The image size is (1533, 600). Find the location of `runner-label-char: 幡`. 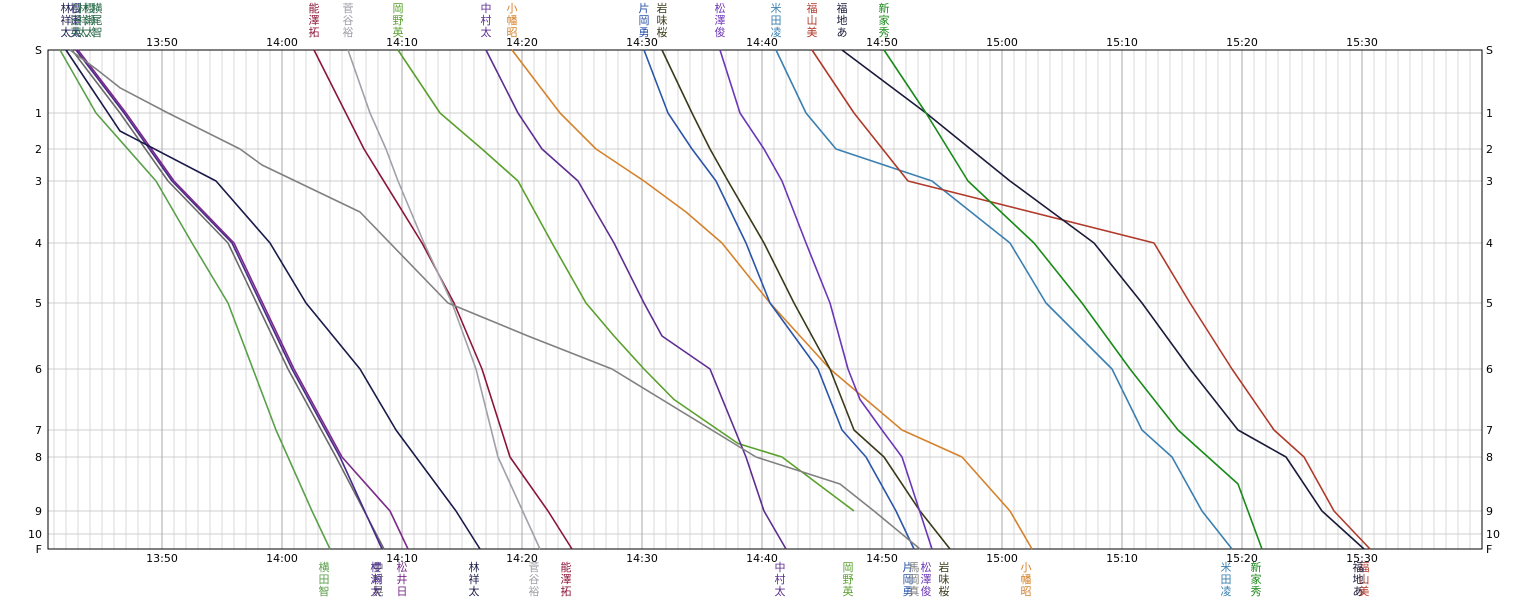

runner-label-char: 幡 is located at coordinates (512, 20).